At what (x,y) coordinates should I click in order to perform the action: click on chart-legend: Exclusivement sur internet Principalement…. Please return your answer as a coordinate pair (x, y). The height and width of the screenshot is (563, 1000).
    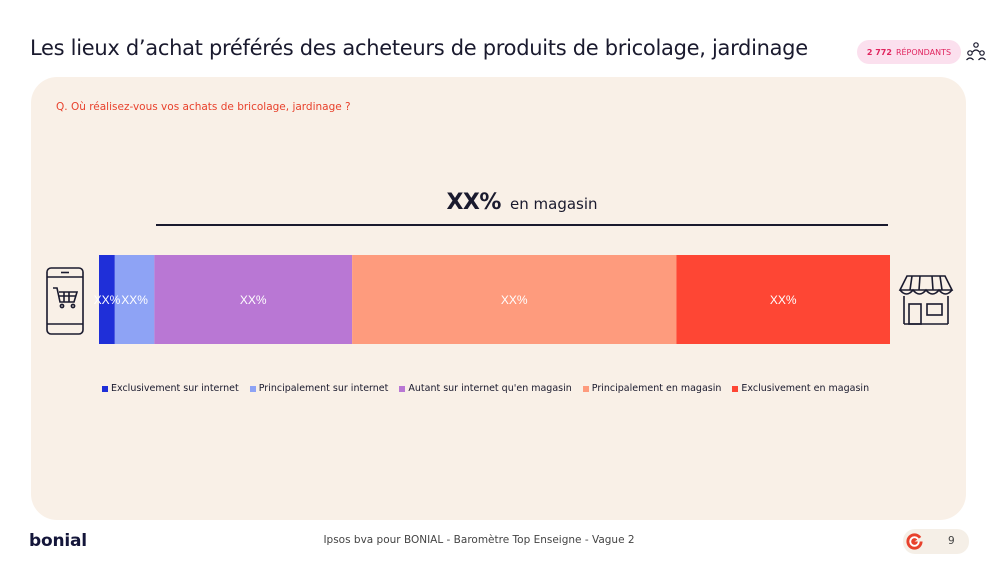
    Looking at the image, I should click on (491, 388).